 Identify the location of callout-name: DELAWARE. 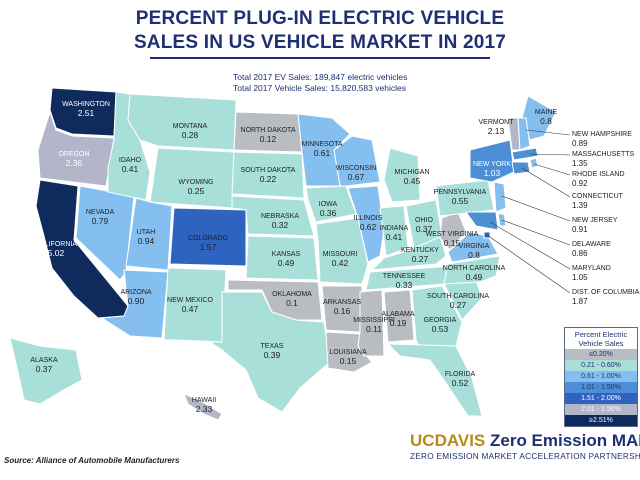
(591, 244).